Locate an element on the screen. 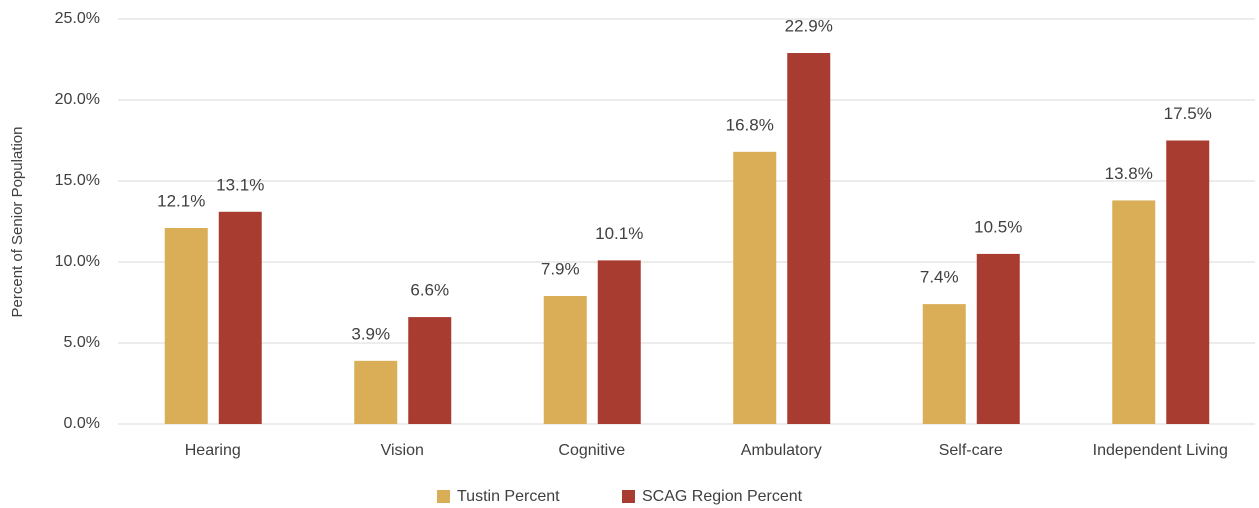 The image size is (1259, 508). value-label: 10.1% is located at coordinates (619, 233).